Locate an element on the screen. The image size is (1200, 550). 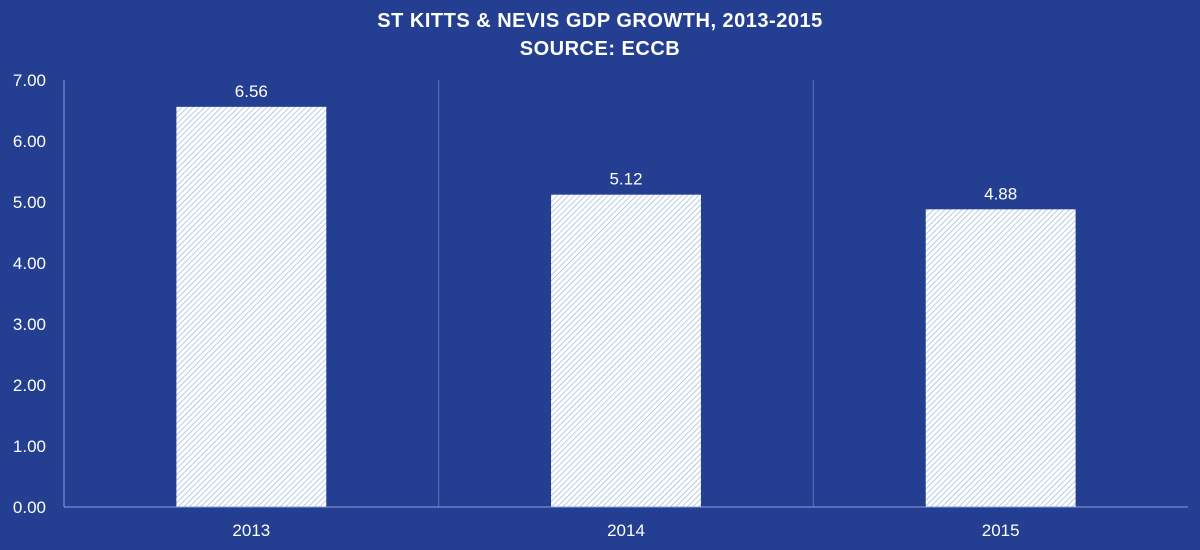
chart-title: ST KITTS & NEVIS GDP GROWTH, 2013-2015 is located at coordinates (600, 21).